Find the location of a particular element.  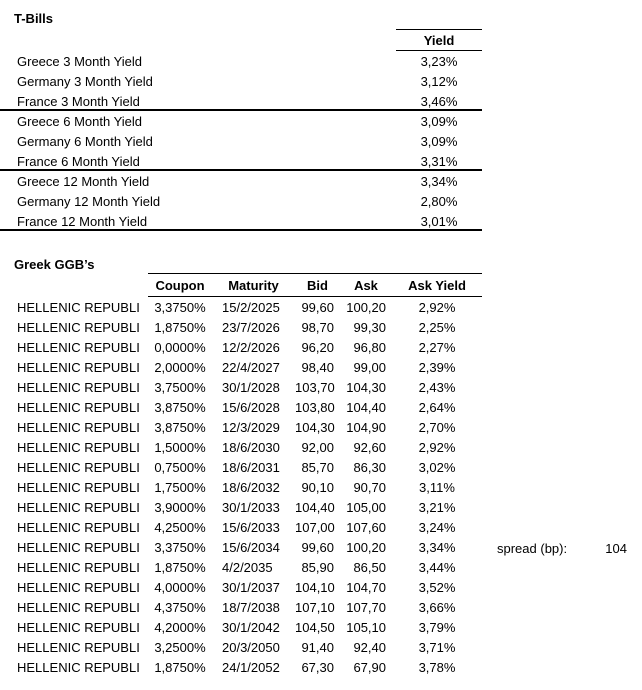

tbill-yield-value: 3,46% is located at coordinates (439, 101).